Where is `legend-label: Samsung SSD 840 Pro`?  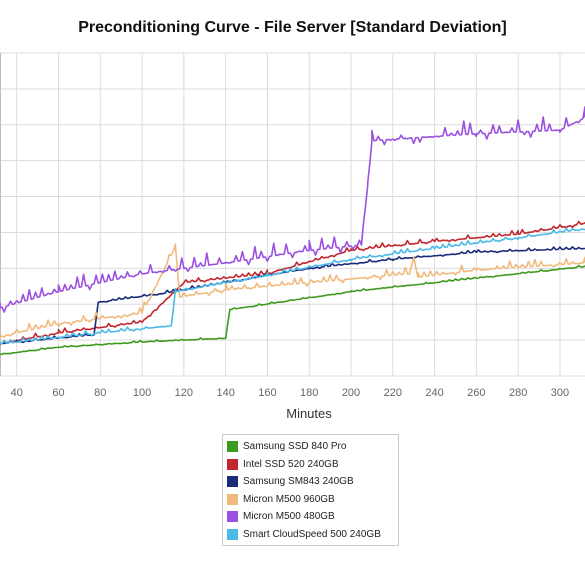 legend-label: Samsung SSD 840 Pro is located at coordinates (295, 447).